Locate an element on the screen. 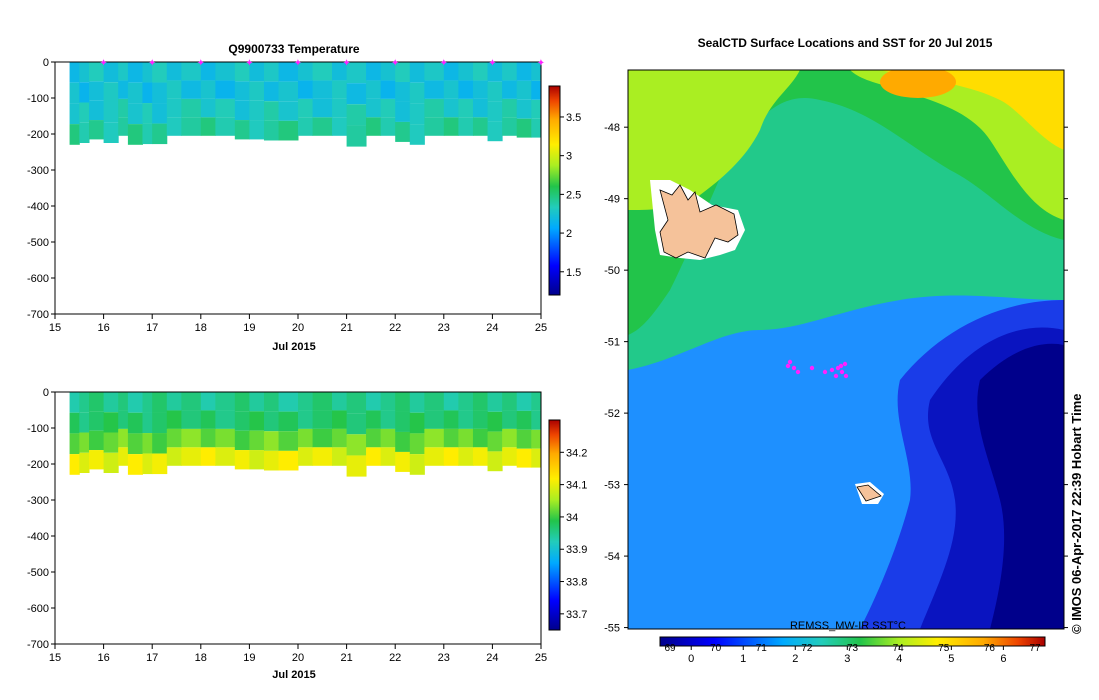  x-tick-label: 23 is located at coordinates (444, 328).